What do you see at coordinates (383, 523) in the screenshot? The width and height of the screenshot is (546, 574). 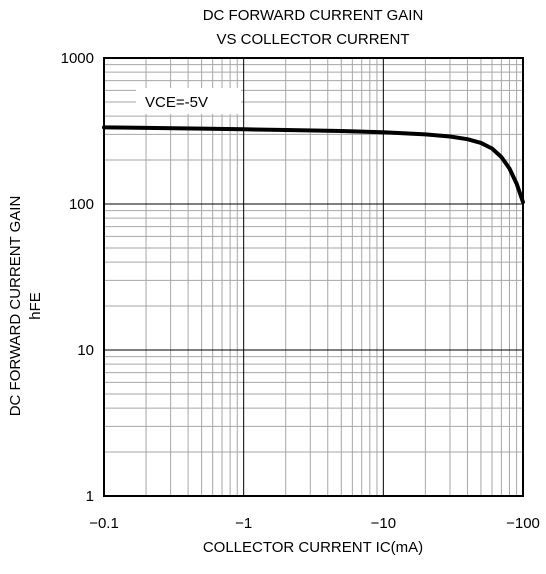 I see `x-tick-label: −10` at bounding box center [383, 523].